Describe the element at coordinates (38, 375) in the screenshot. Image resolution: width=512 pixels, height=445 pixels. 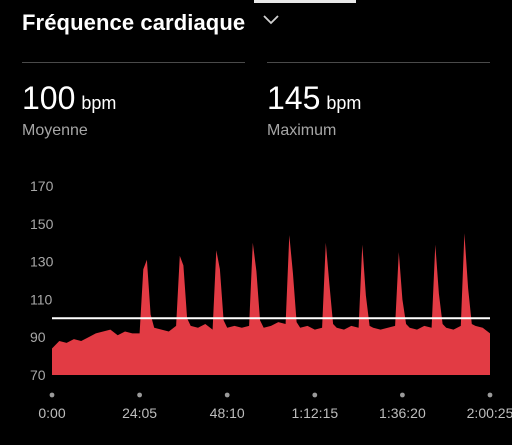
I see `y-tick-label: 70` at that location.